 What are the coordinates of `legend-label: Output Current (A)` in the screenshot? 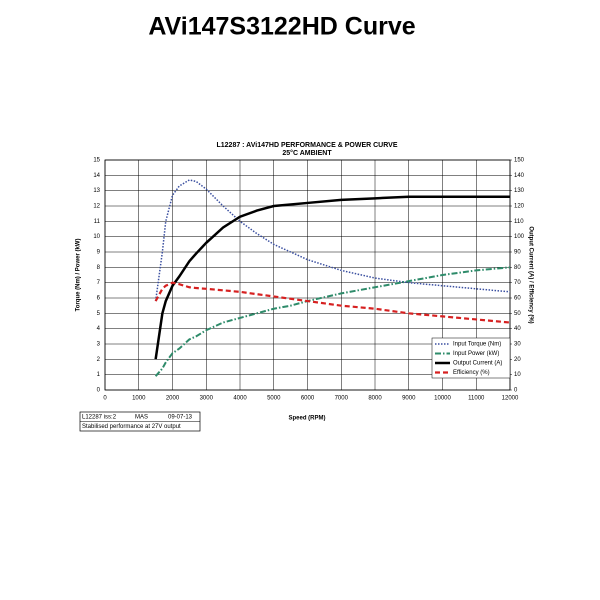 It's located at (477, 364).